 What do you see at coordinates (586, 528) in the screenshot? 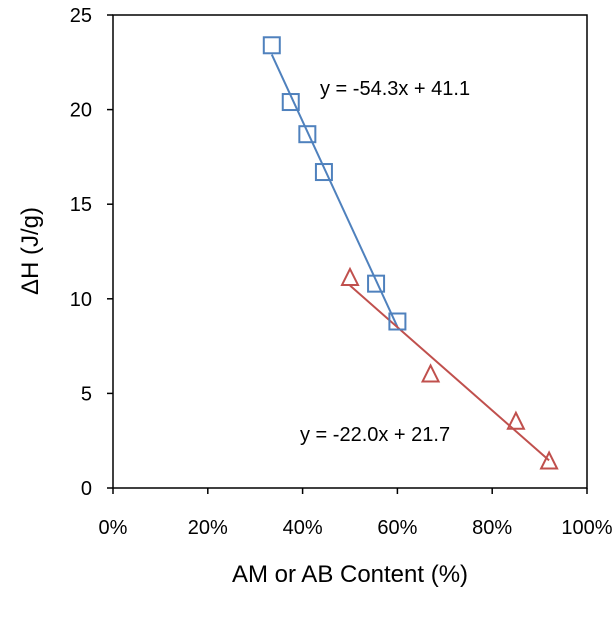
I see `x-tick-label: 100%` at bounding box center [586, 528].